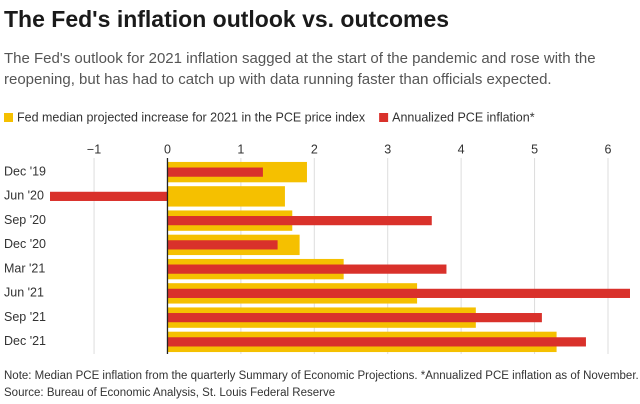  I want to click on y-tick-label: Sep '21, so click(25, 317).